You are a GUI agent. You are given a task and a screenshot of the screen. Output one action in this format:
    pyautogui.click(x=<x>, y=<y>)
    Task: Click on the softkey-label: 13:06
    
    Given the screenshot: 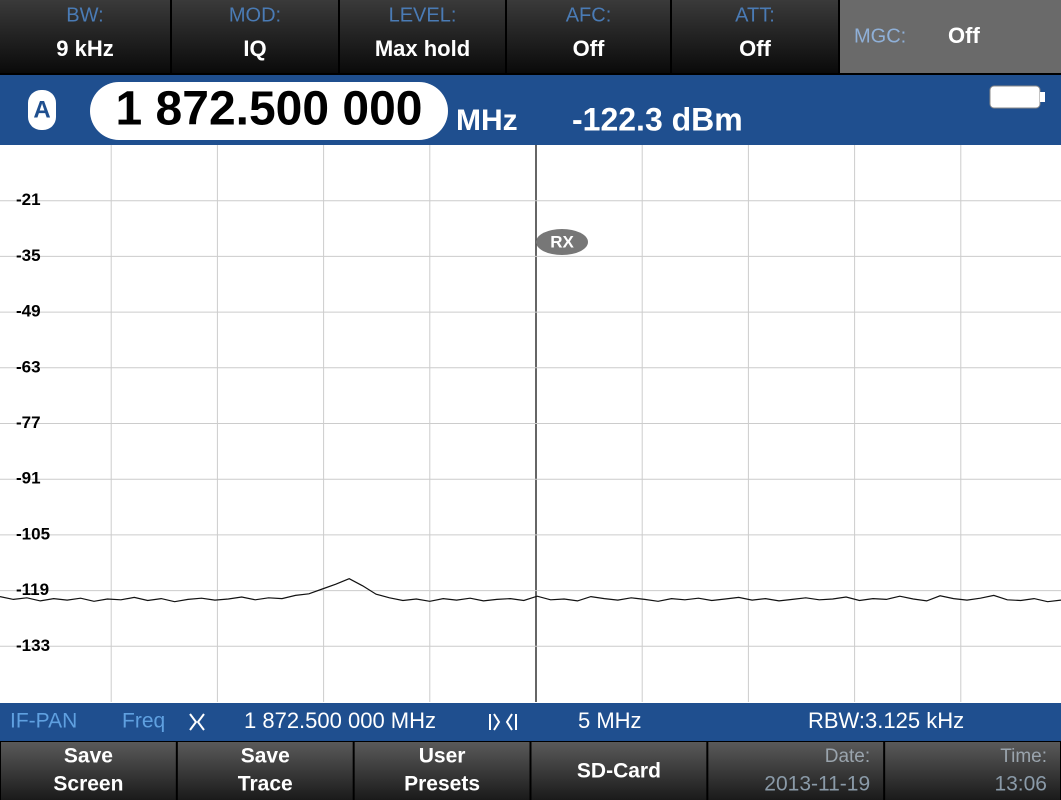 What is the action you would take?
    pyautogui.click(x=1020, y=784)
    